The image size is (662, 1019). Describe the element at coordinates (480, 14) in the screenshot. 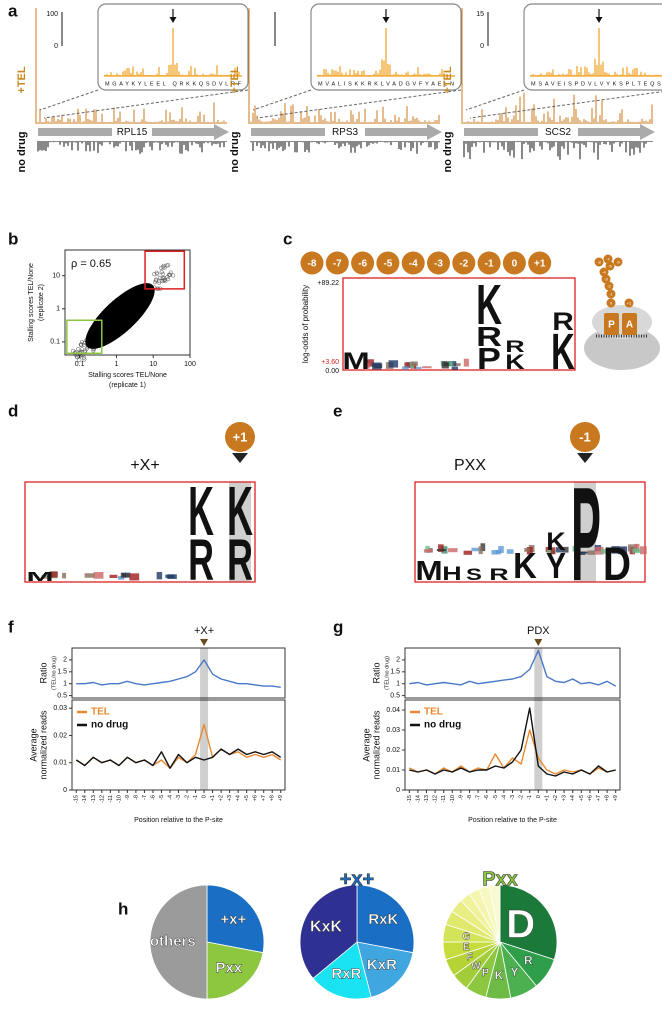

I see `scale-label: 15` at that location.